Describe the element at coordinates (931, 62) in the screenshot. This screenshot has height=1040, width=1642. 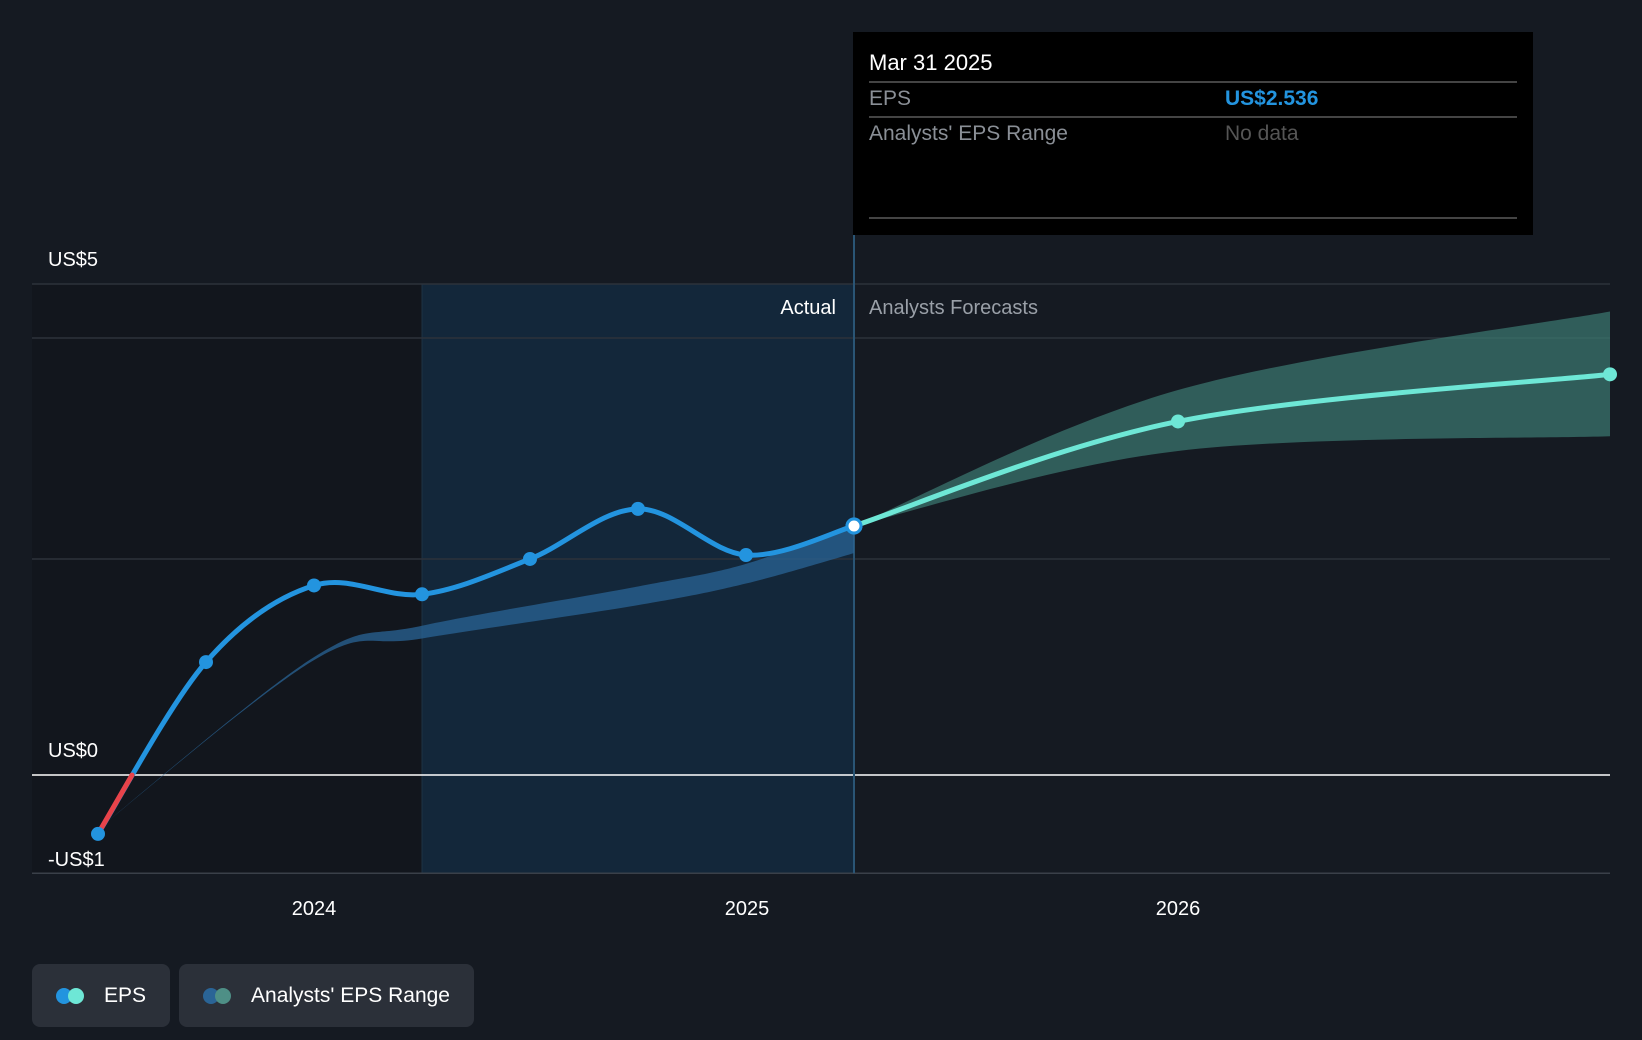
I see `tooltip-date: Mar 31 2025` at that location.